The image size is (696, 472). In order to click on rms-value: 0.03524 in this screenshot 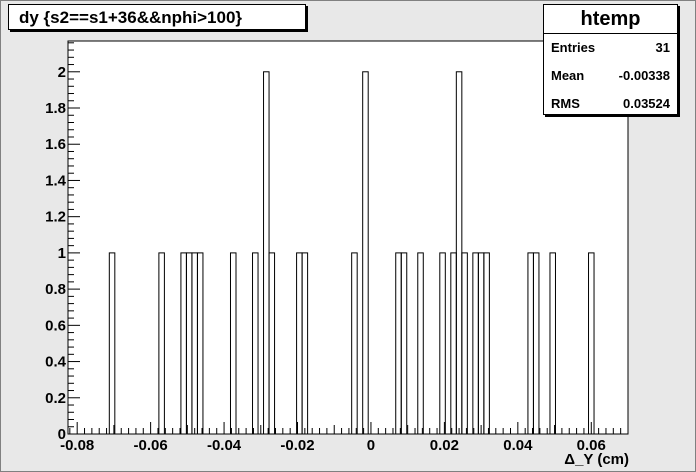, I will do `click(646, 103)`.